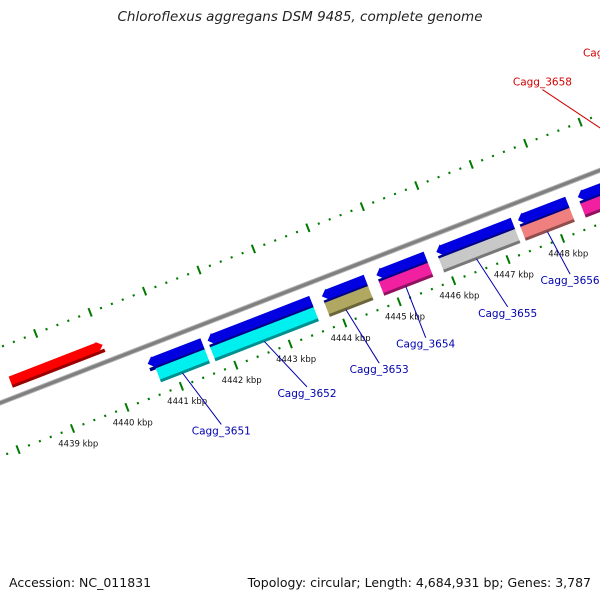 This screenshot has width=600, height=600. What do you see at coordinates (221, 431) in the screenshot?
I see `gene-label: Cagg_3651` at bounding box center [221, 431].